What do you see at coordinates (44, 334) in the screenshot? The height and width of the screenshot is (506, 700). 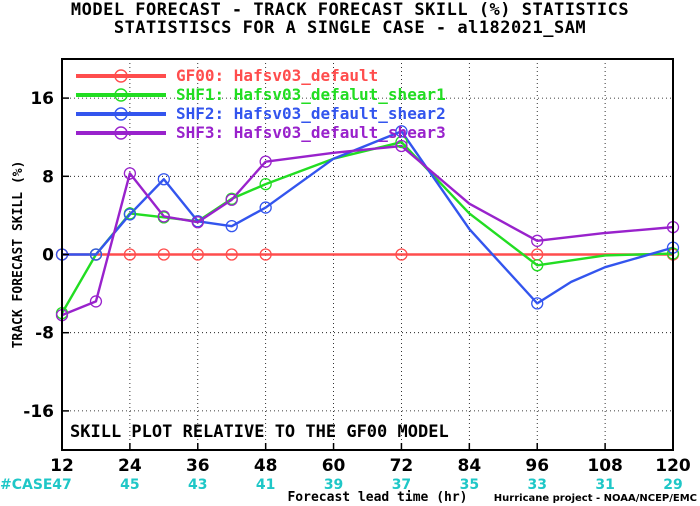 I see `y-tick-label: -8` at bounding box center [44, 334].